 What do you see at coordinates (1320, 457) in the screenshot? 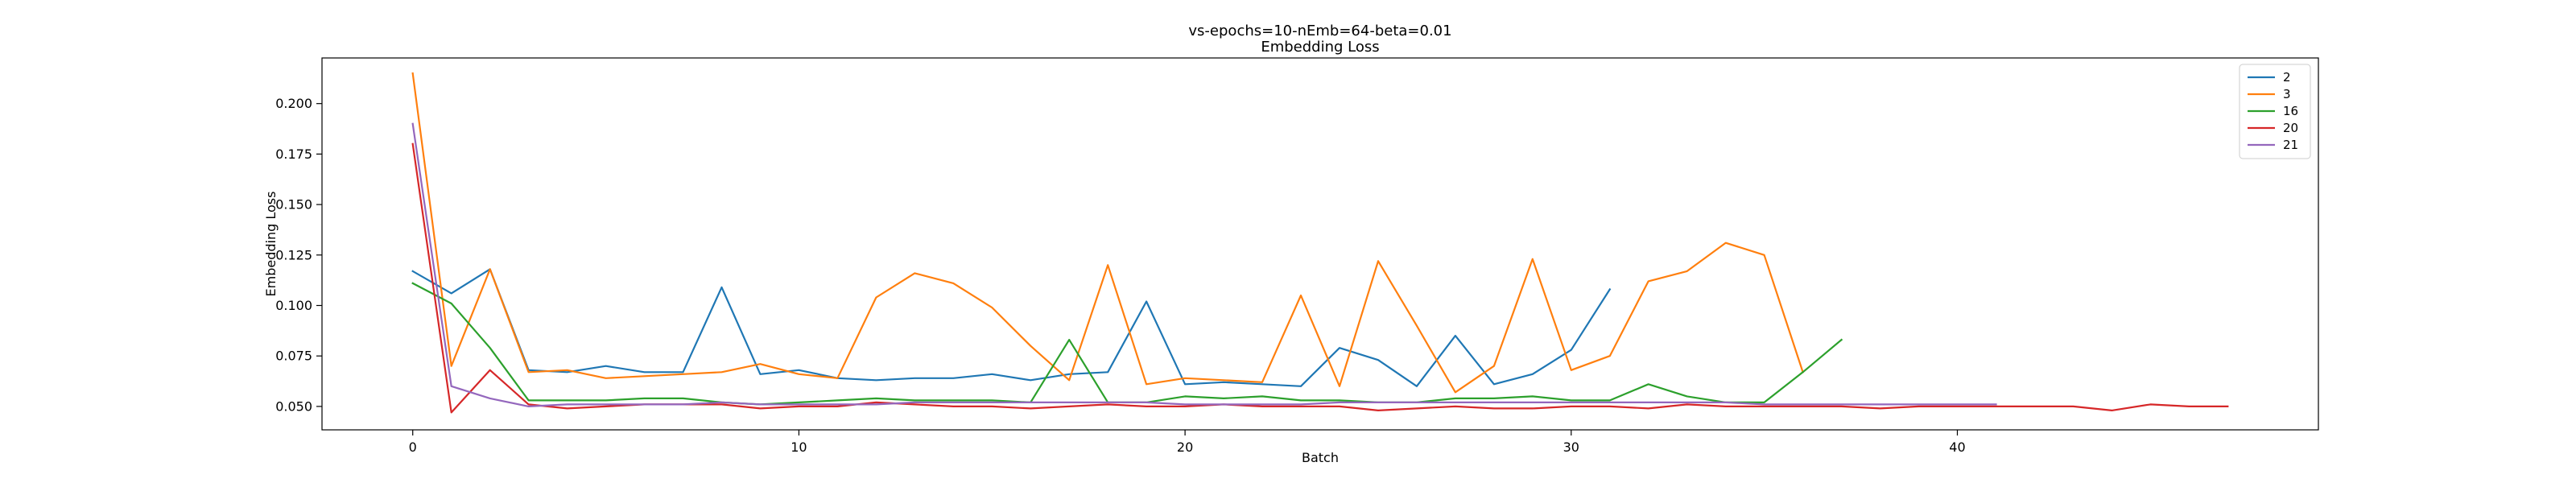
I see `x-axis-label: Batch` at bounding box center [1320, 457].